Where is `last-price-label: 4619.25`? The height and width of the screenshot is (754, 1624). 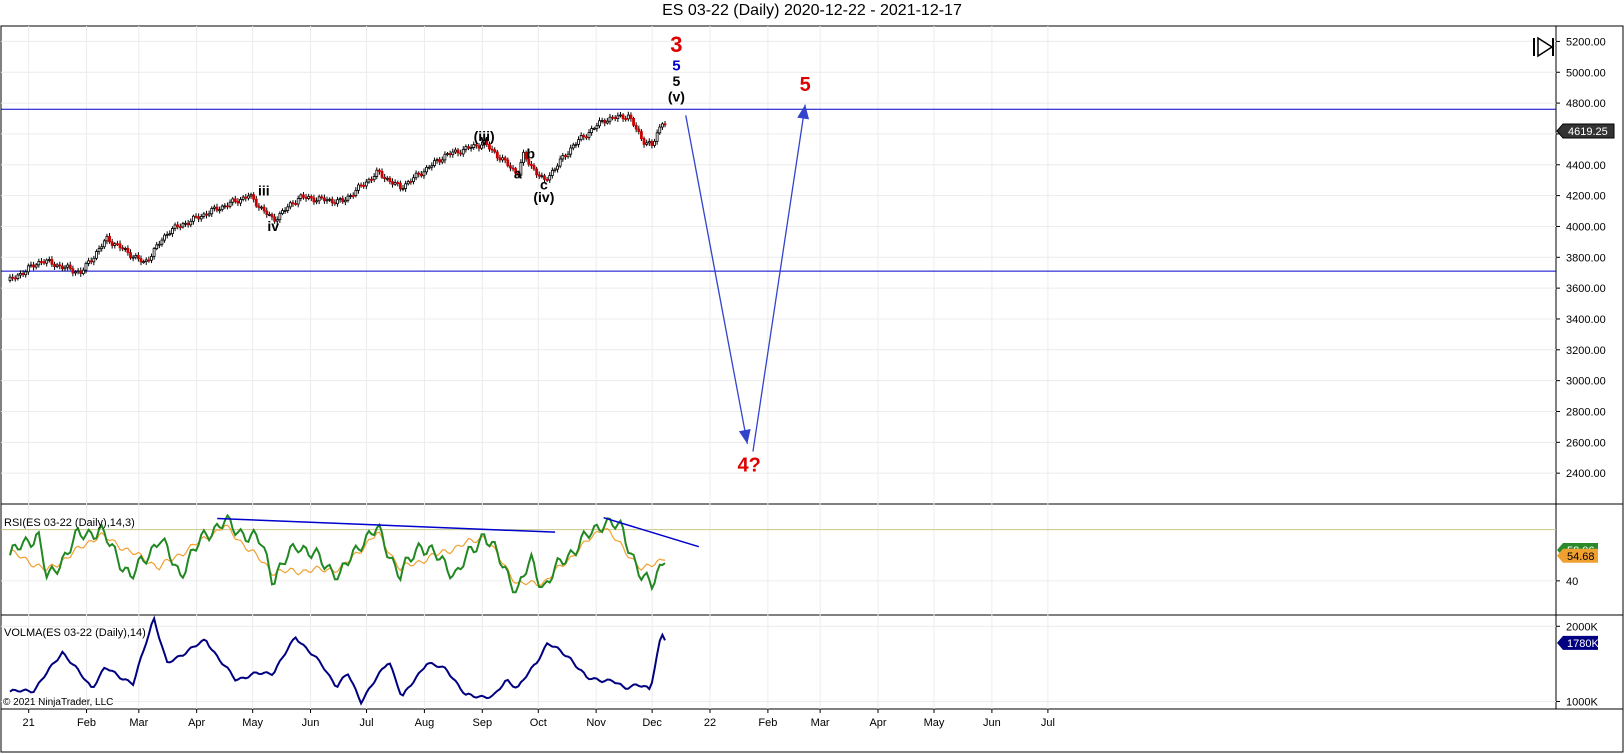 last-price-label: 4619.25 is located at coordinates (1588, 132).